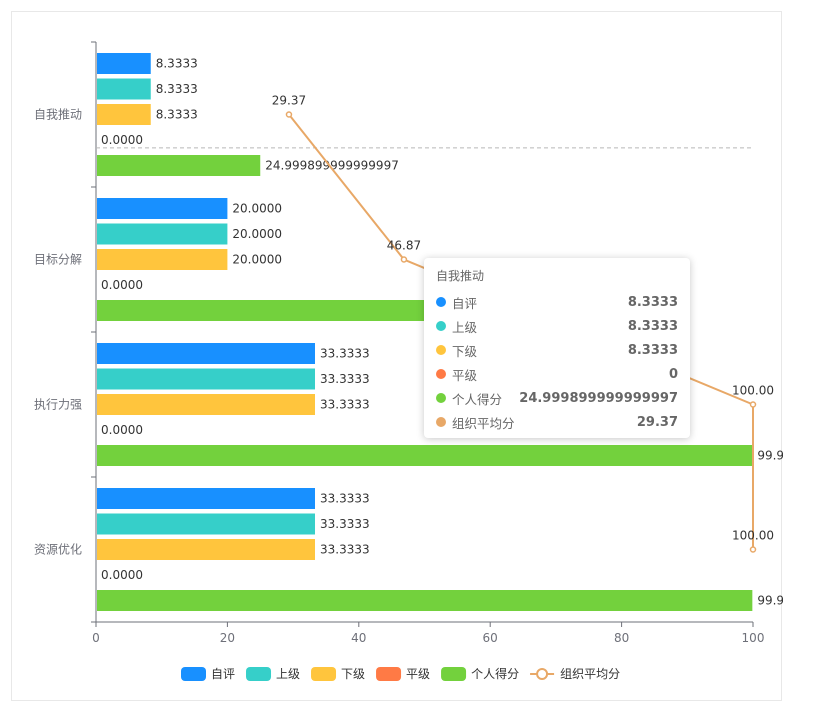 This screenshot has height=705, width=834. Describe the element at coordinates (289, 101) in the screenshot. I see `org-average-label: 29.37` at that location.